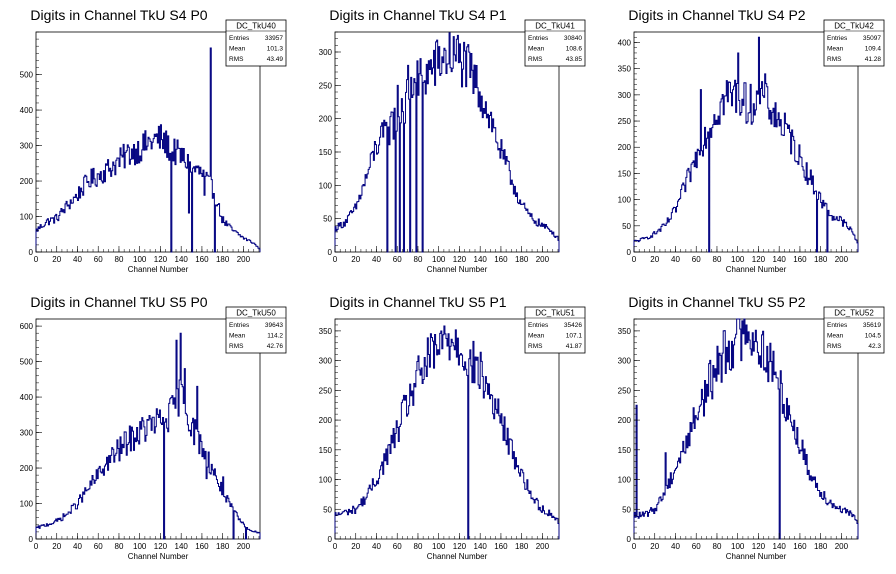  I want to click on stats-mean-value: 108.6, so click(574, 49).